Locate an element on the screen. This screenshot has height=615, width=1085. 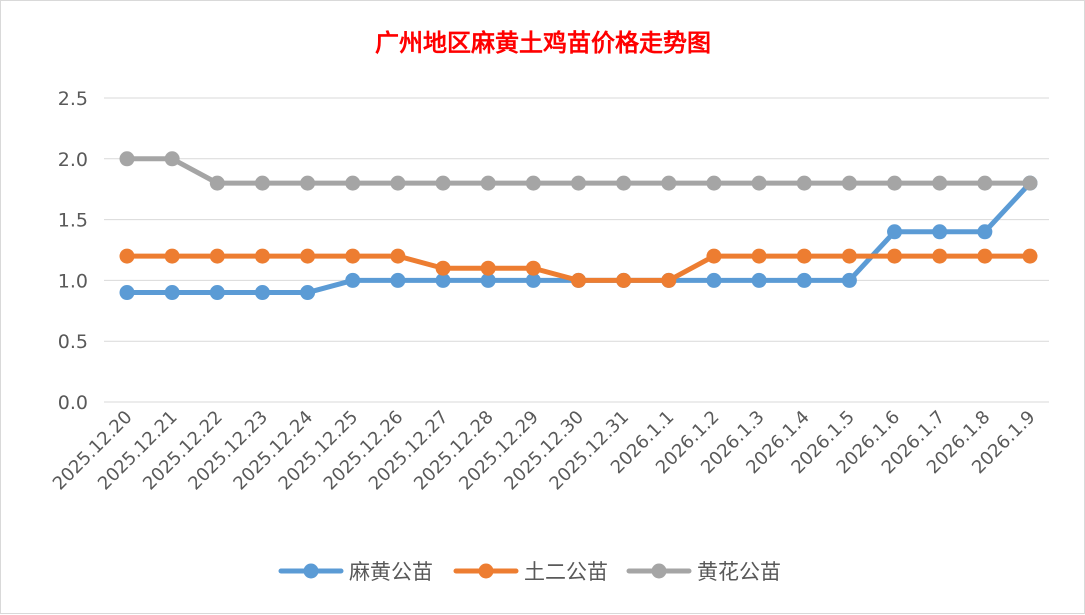
chart-title: 广州地区麻黄土鸡苗价格走势图 is located at coordinates (543, 42).